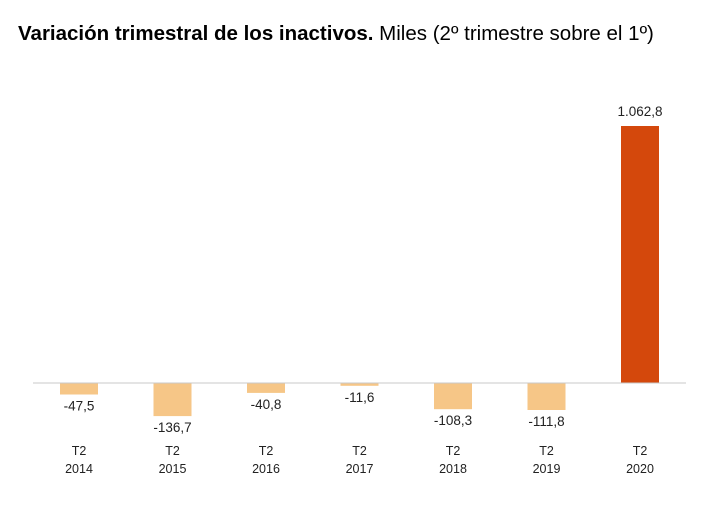 This screenshot has height=506, width=720. Describe the element at coordinates (79, 406) in the screenshot. I see `data-label-2014: -47,5` at that location.